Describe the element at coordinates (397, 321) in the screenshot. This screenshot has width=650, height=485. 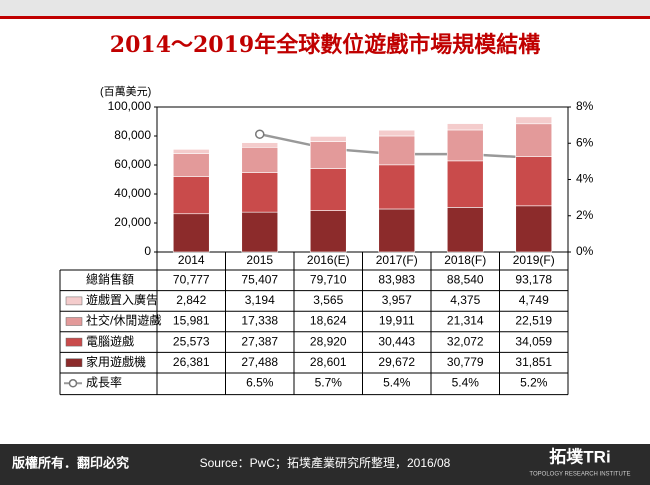
I see `table-cell: 19,911` at that location.